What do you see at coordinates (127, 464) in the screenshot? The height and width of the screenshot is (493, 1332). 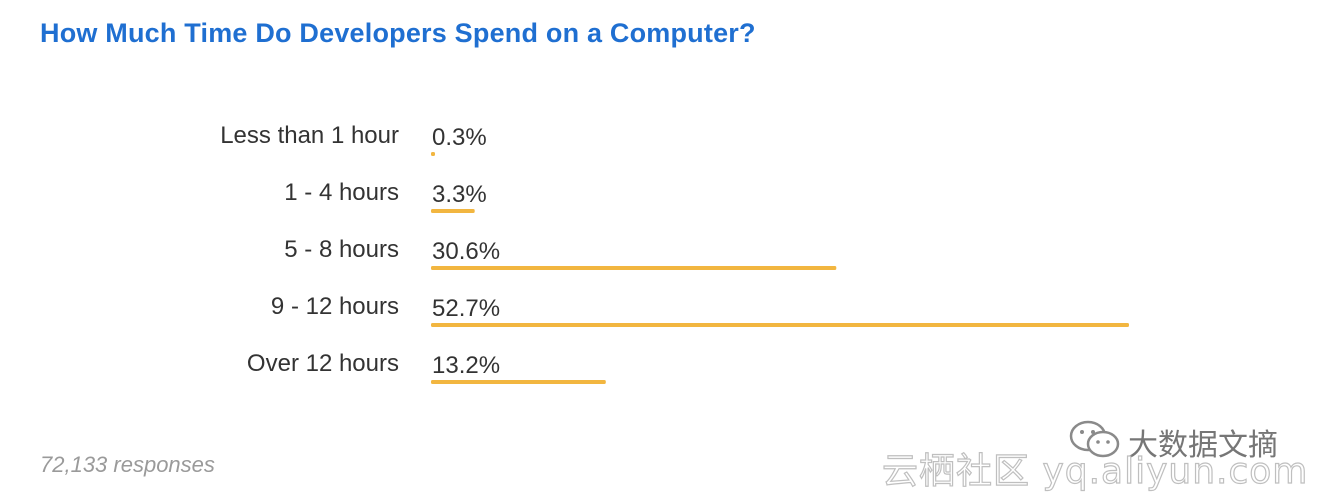 I see `responses-count: 72,133 responses` at bounding box center [127, 464].